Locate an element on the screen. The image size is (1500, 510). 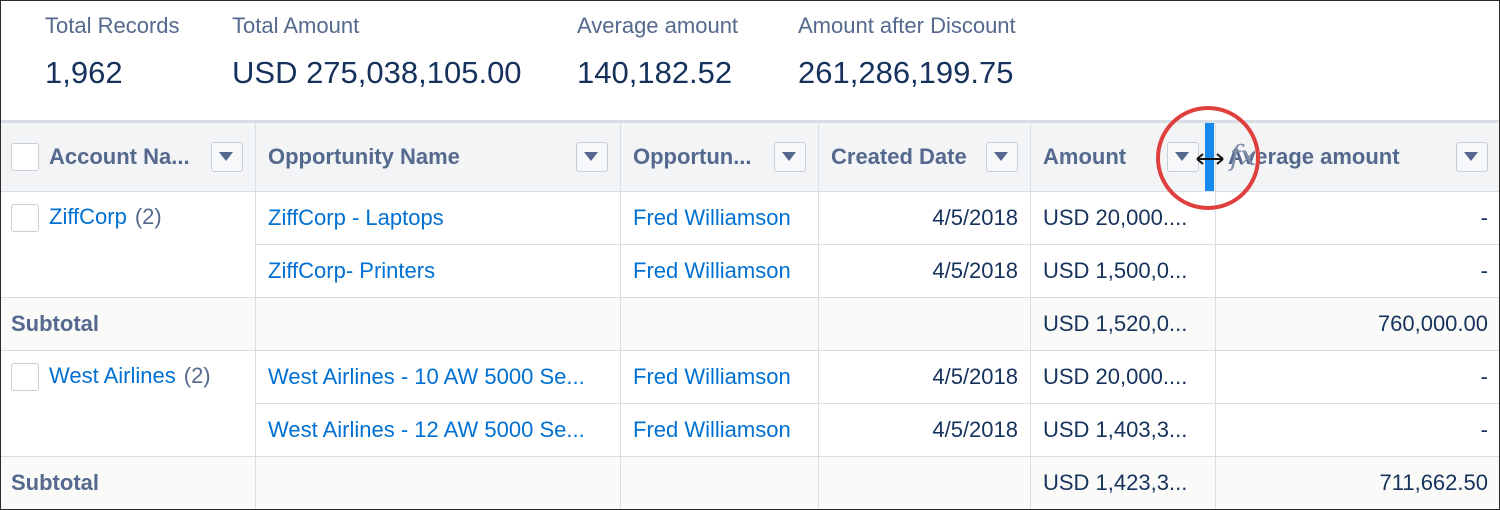
column-header: Amount is located at coordinates (1123, 157).